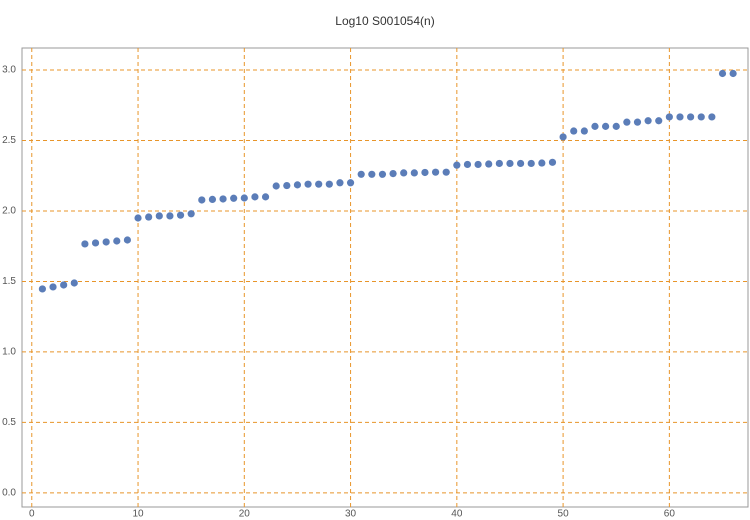 Image resolution: width=750 pixels, height=520 pixels. What do you see at coordinates (670, 514) in the screenshot?
I see `x-tick-label: 60` at bounding box center [670, 514].